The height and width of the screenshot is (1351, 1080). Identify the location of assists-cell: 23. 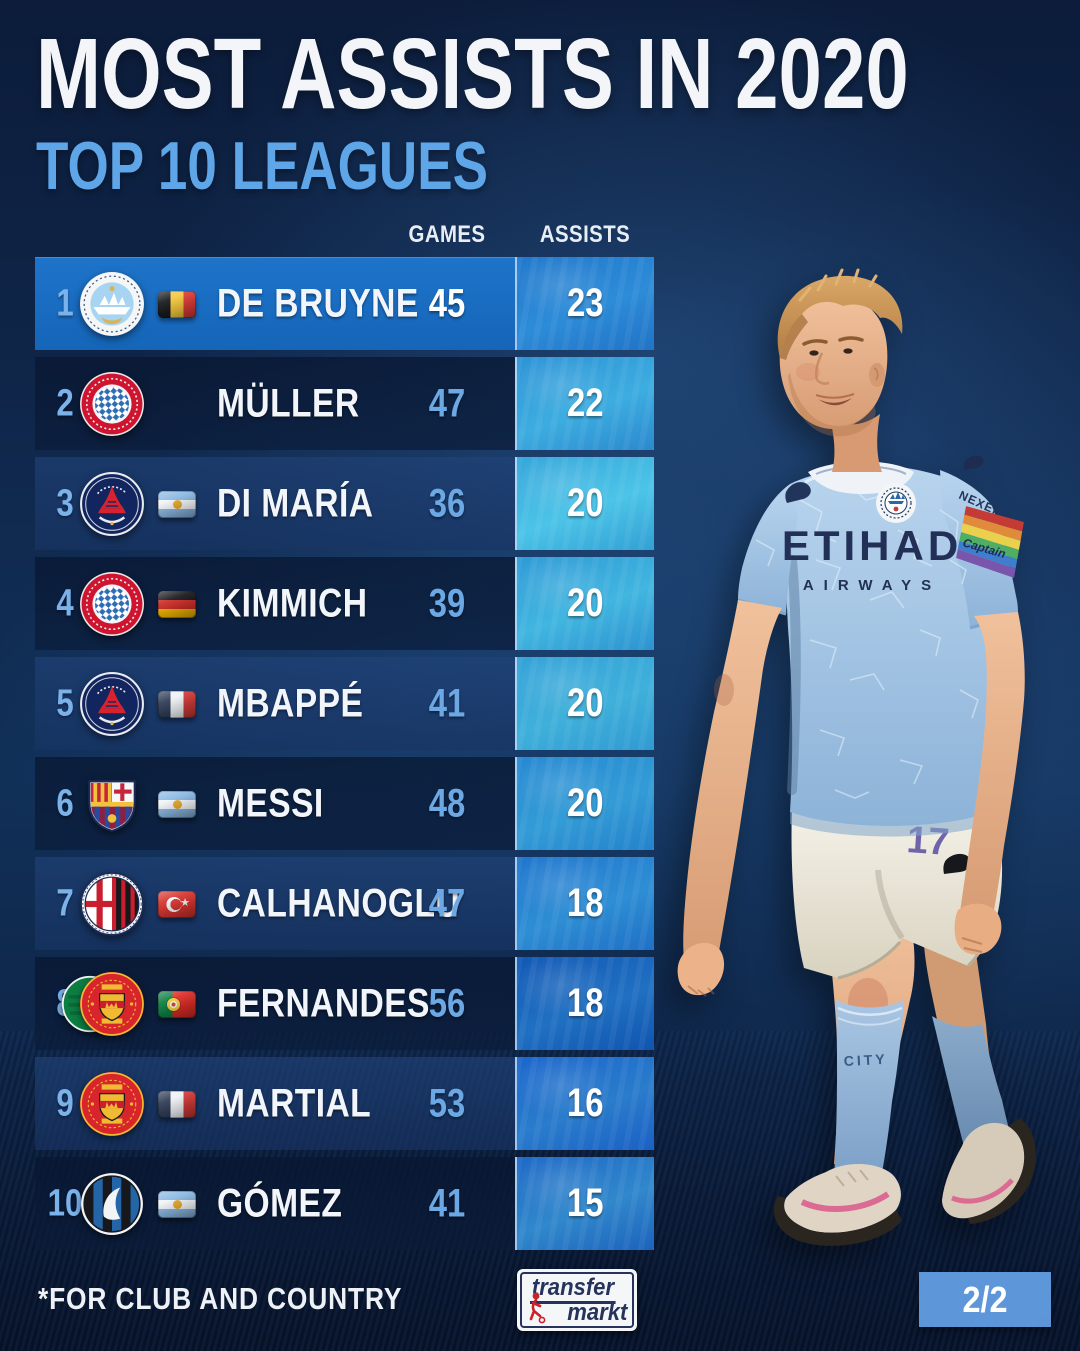
(584, 303).